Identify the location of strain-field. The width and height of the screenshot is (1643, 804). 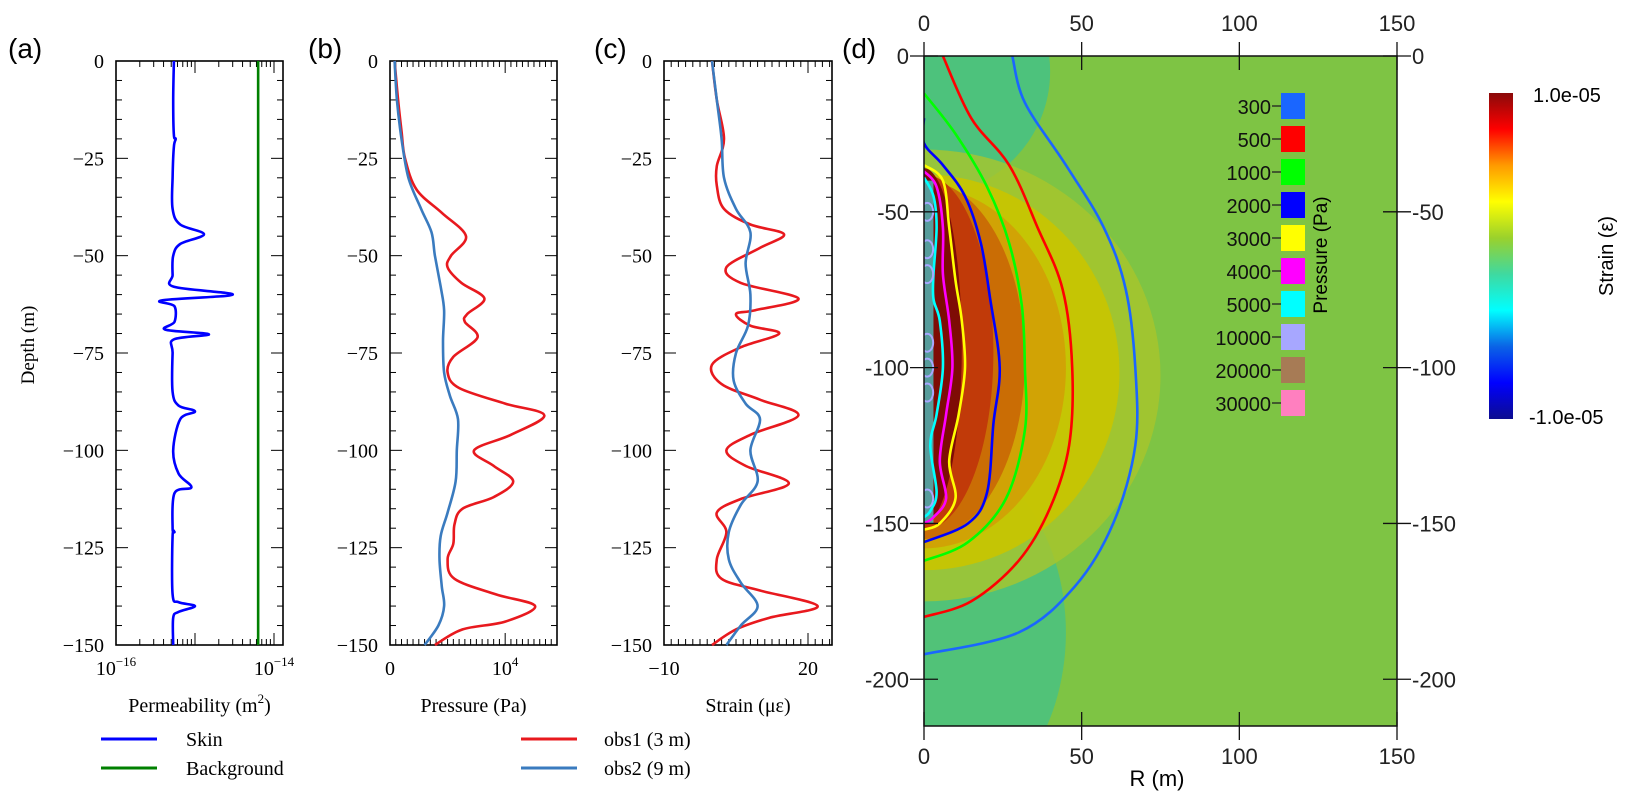
(1042, 391).